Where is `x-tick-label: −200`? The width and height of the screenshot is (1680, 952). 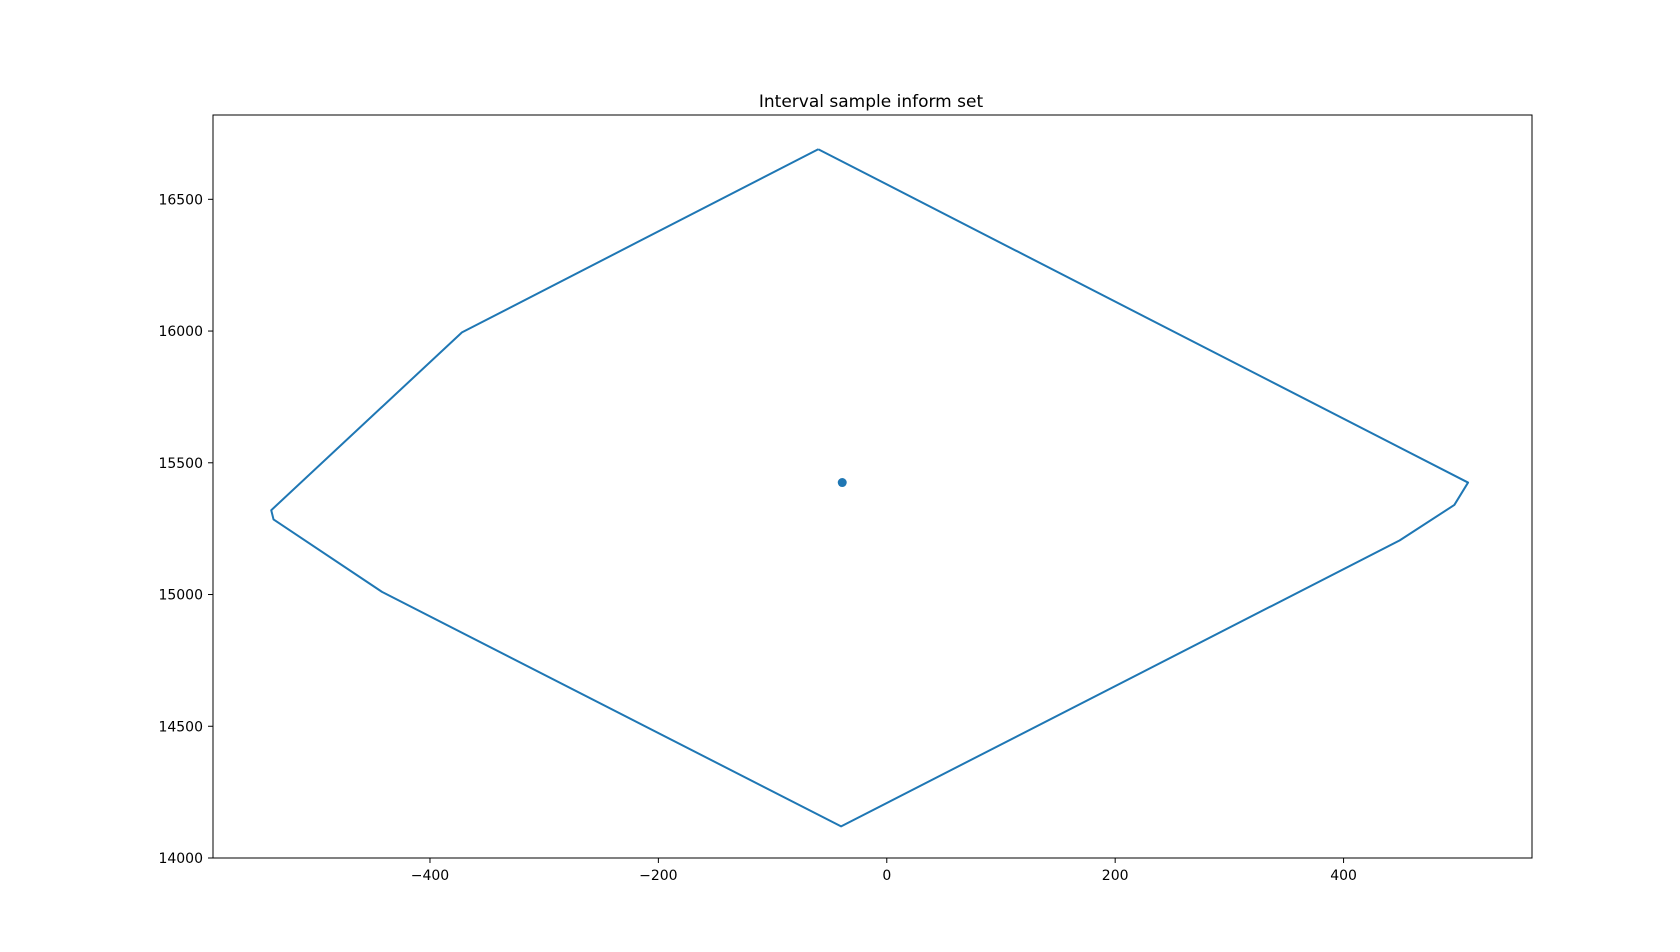
x-tick-label: −200 is located at coordinates (658, 876).